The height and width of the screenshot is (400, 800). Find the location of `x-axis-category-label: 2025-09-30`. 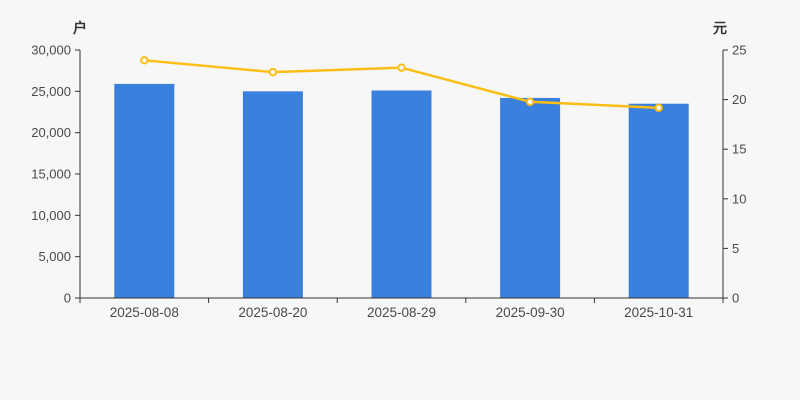

x-axis-category-label: 2025-09-30 is located at coordinates (530, 312).